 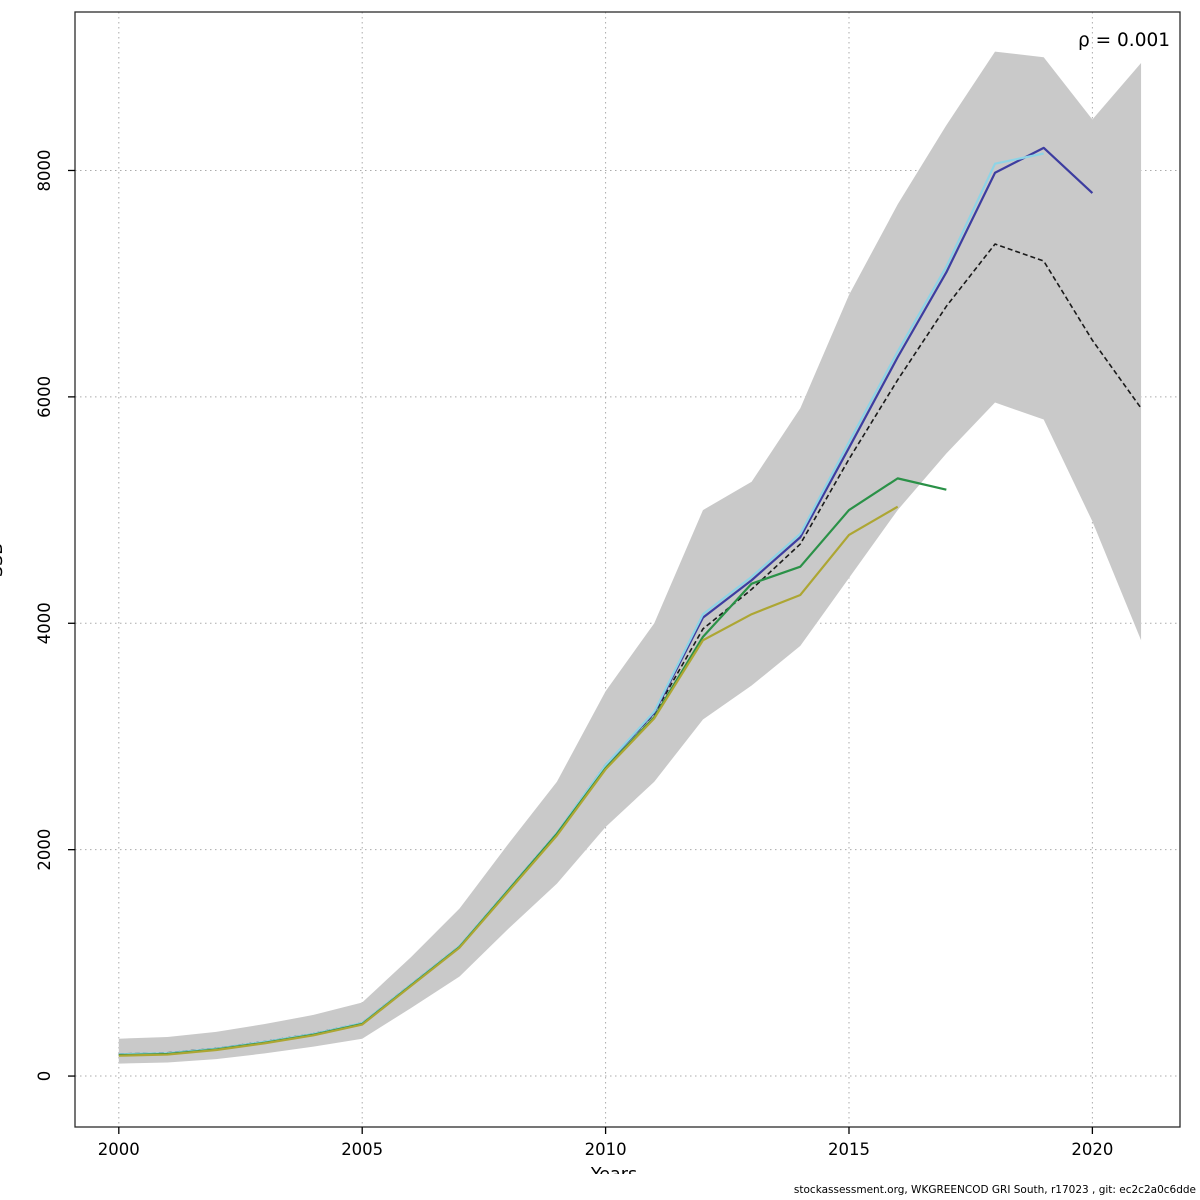 I want to click on y-tick-label: 4000, so click(x=44, y=623).